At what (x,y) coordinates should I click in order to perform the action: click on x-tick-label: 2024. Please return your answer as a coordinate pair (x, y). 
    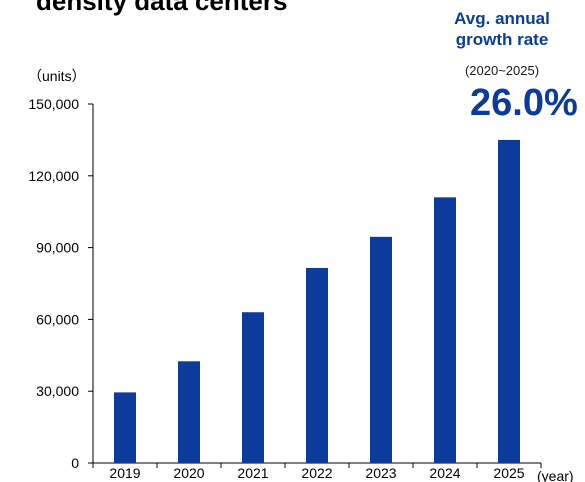
    Looking at the image, I should click on (444, 473).